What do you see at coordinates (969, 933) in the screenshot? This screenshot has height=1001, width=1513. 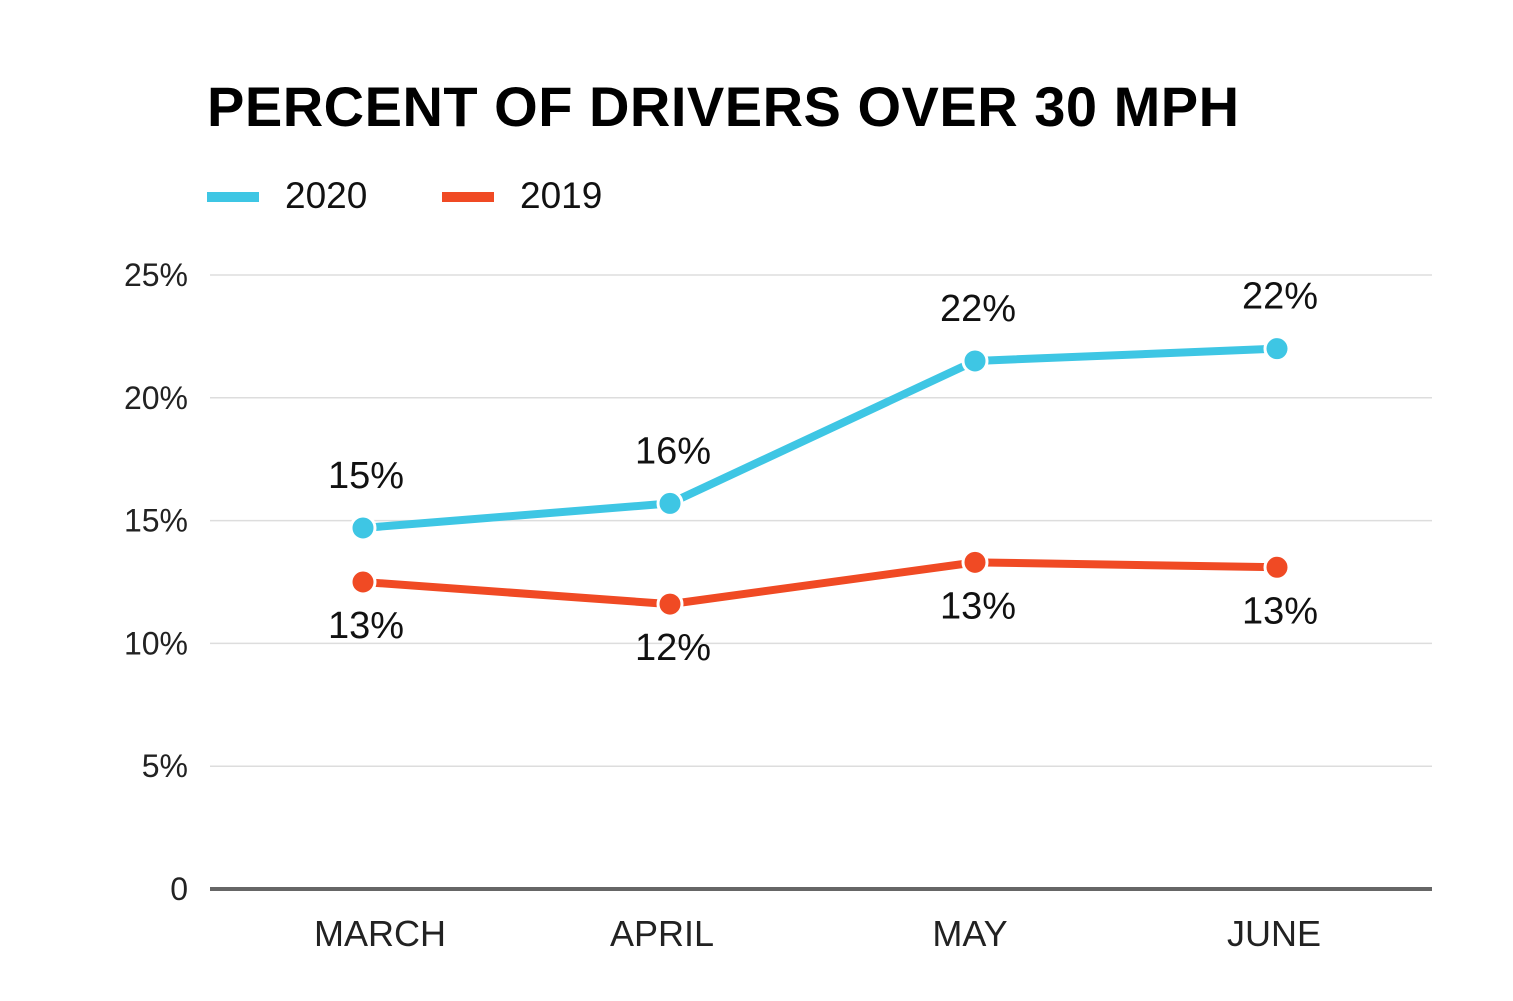 I see `x-tick-label: MAY` at bounding box center [969, 933].